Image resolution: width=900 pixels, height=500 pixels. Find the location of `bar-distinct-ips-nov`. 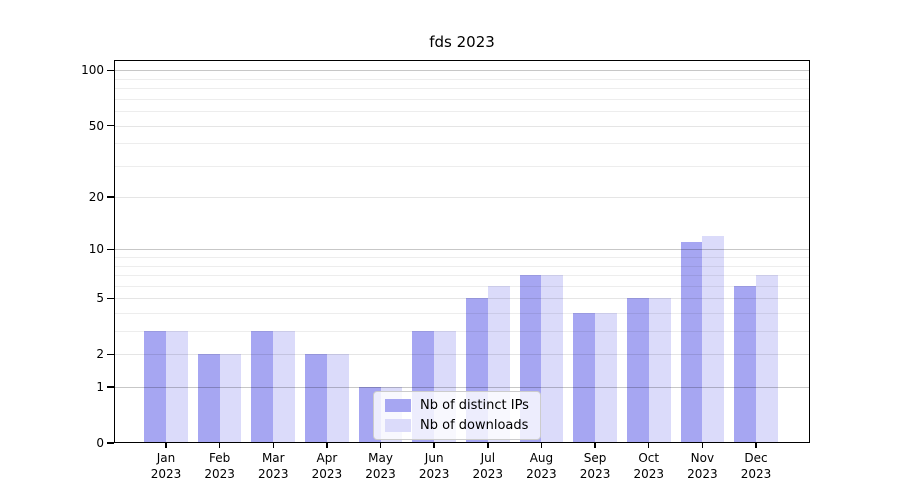

bar-distinct-ips-nov is located at coordinates (691, 342).